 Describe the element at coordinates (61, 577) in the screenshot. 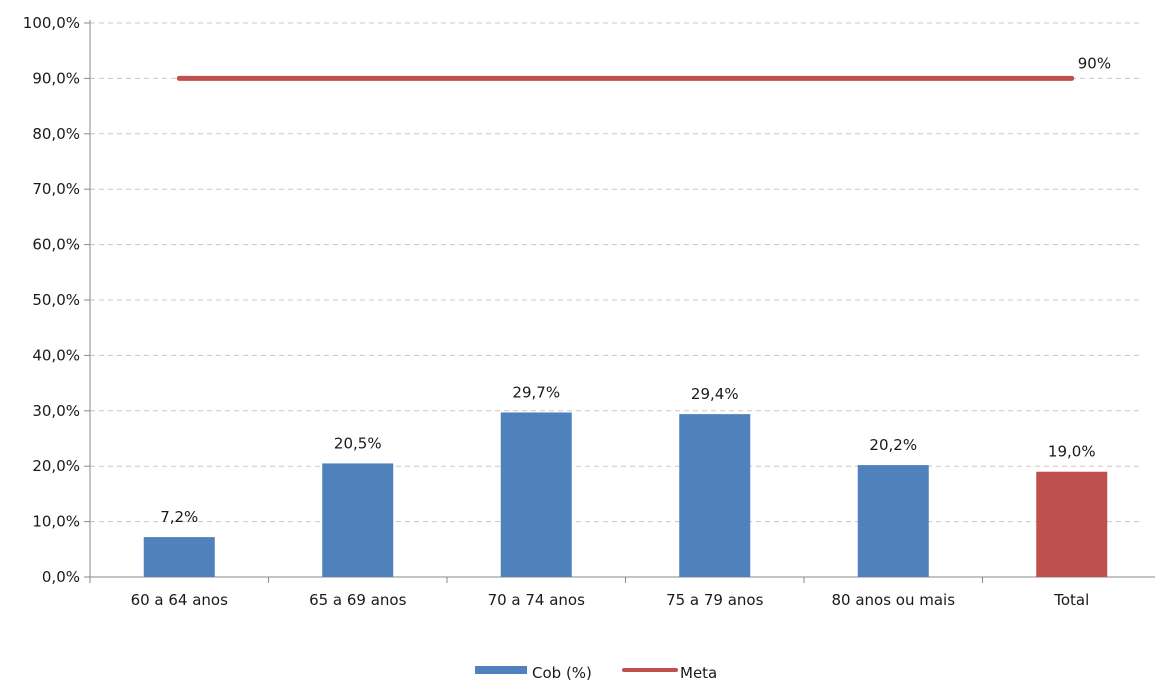

I see `y-tick-label: 0,0%` at that location.